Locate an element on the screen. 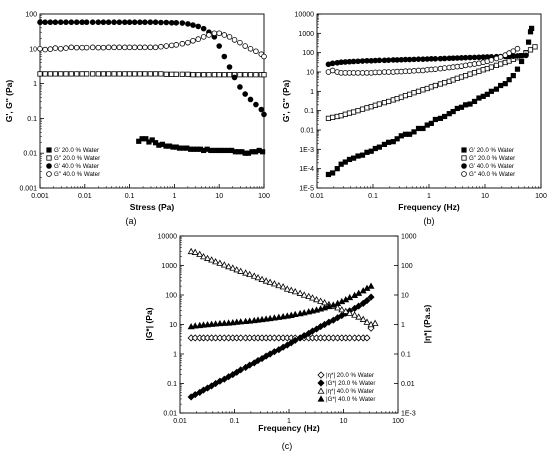  legend-label: G'' 20.0 % Water is located at coordinates (77, 158).